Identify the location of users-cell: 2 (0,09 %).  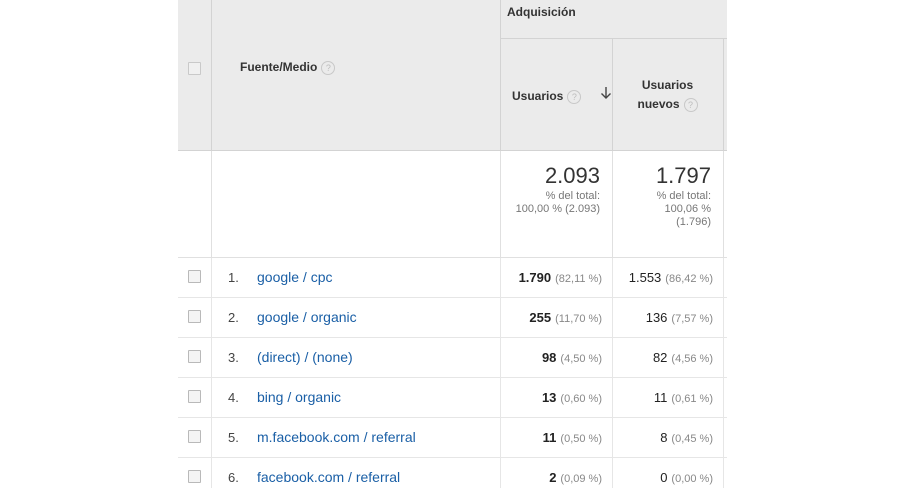
(575, 477).